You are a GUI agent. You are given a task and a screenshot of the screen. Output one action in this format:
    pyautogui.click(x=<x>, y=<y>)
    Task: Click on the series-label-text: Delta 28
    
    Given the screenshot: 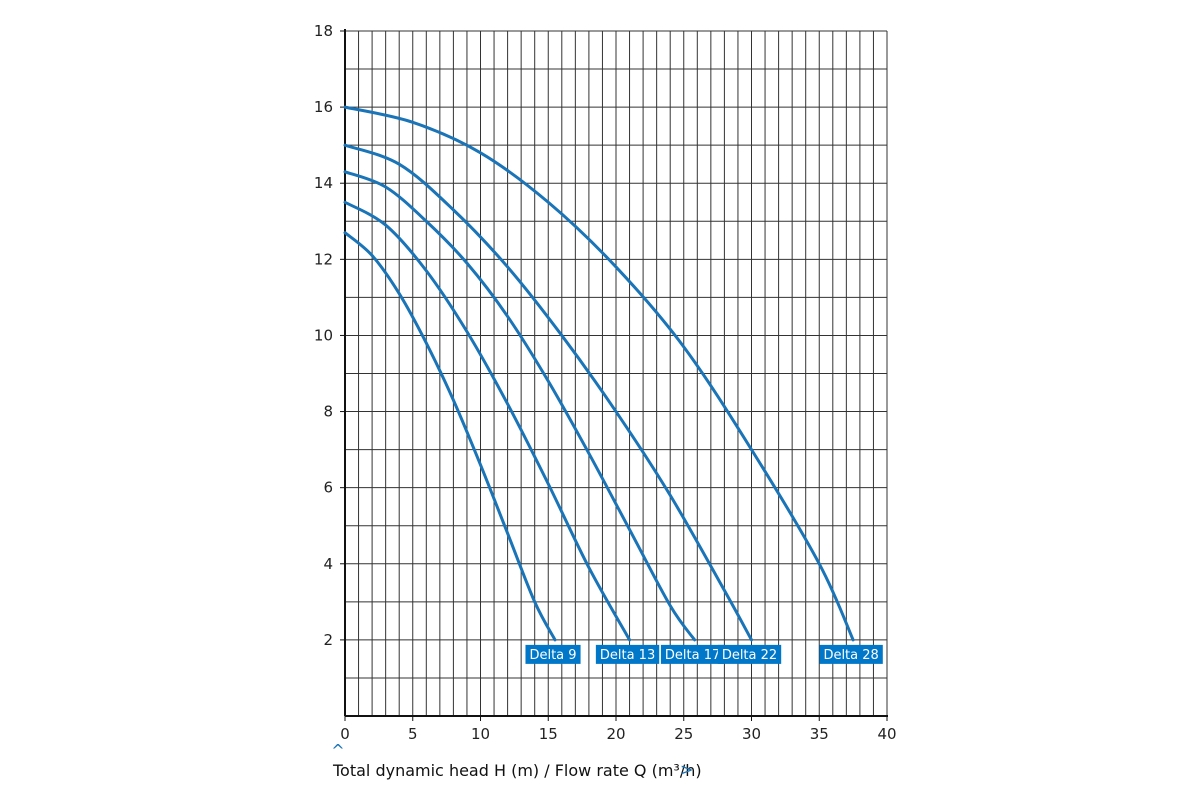 What is the action you would take?
    pyautogui.click(x=850, y=655)
    